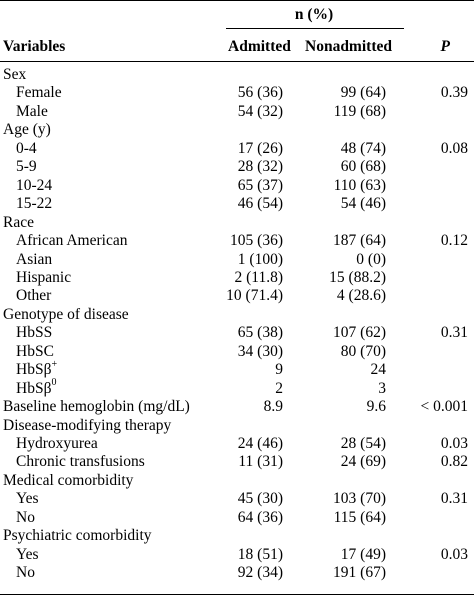  I want to click on nonadmitted-cell: 4 (28.6), so click(361, 296).